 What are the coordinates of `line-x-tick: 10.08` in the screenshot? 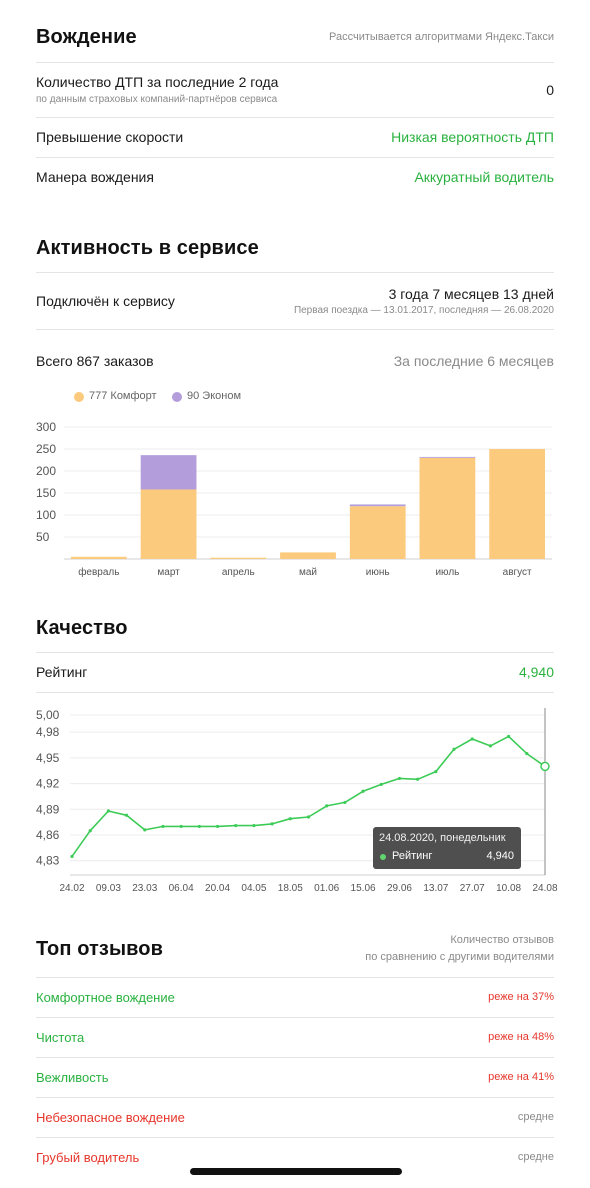 It's located at (508, 888).